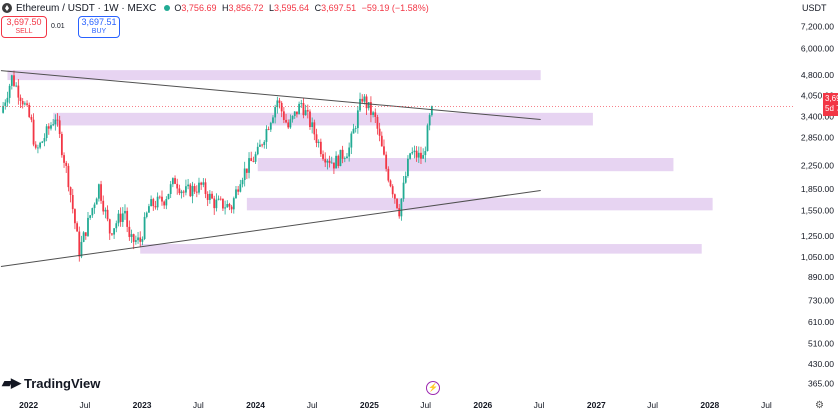 The width and height of the screenshot is (838, 413). I want to click on change-value: −59.19 (−1.58%), so click(395, 8).